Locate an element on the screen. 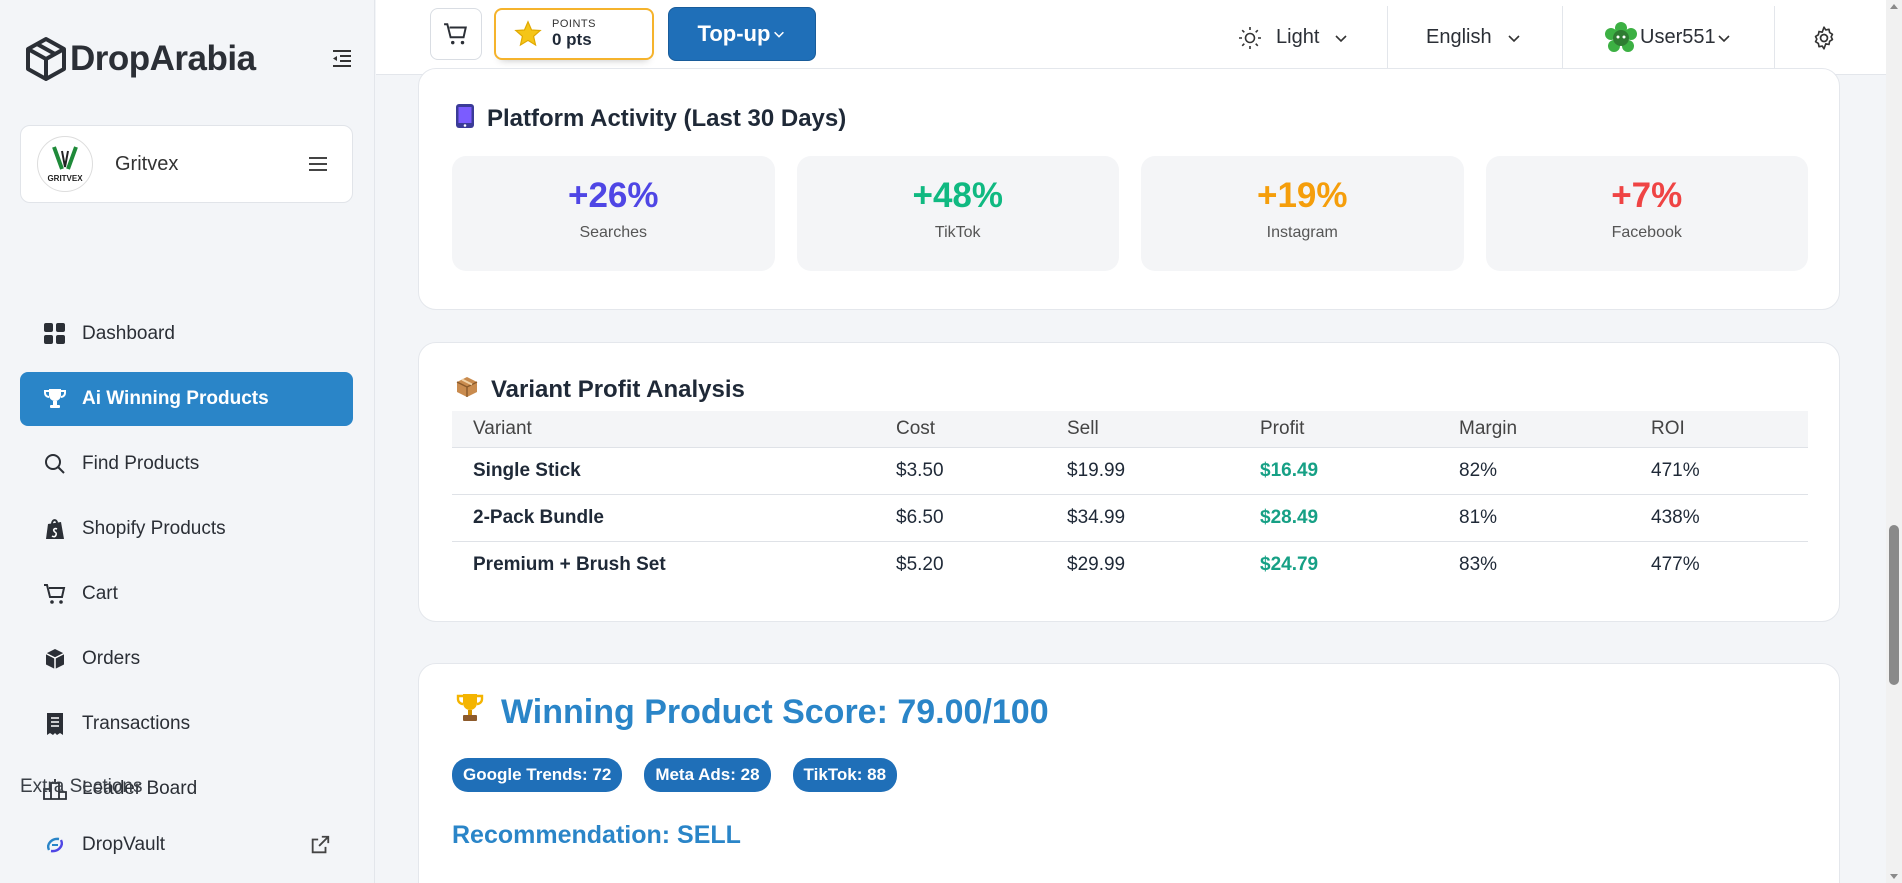 This screenshot has width=1902, height=883. sidebar-item-find-products: Find Products is located at coordinates (186, 464).